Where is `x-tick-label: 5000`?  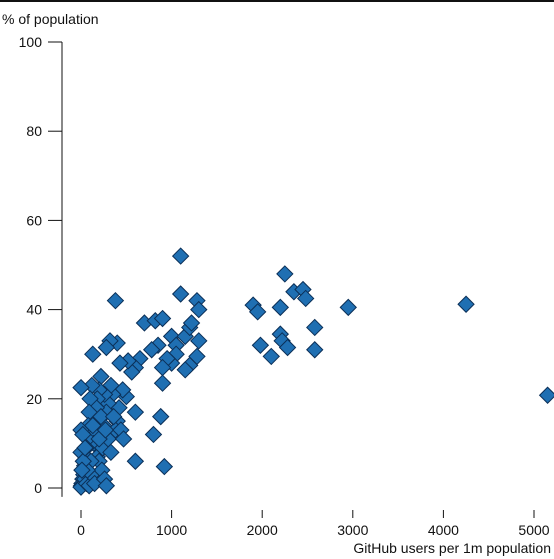 x-tick-label: 5000 is located at coordinates (533, 530).